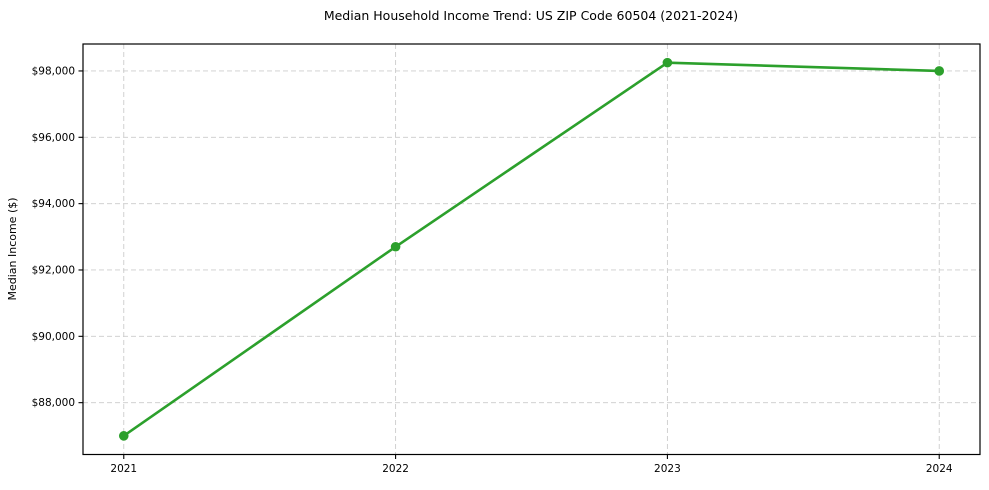 Image resolution: width=989 pixels, height=490 pixels. Describe the element at coordinates (53, 403) in the screenshot. I see `y-tick-label: $88,000` at that location.